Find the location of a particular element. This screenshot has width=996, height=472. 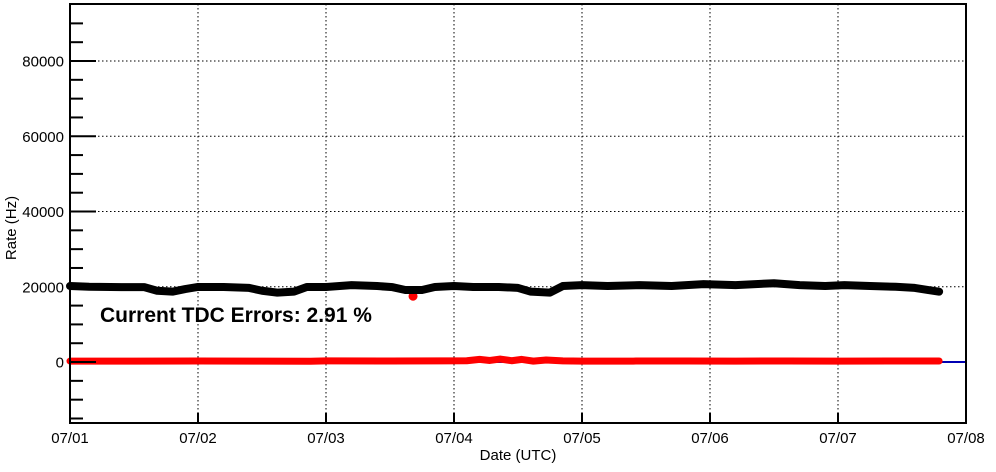

x-tick-label: 07/05 is located at coordinates (582, 438).